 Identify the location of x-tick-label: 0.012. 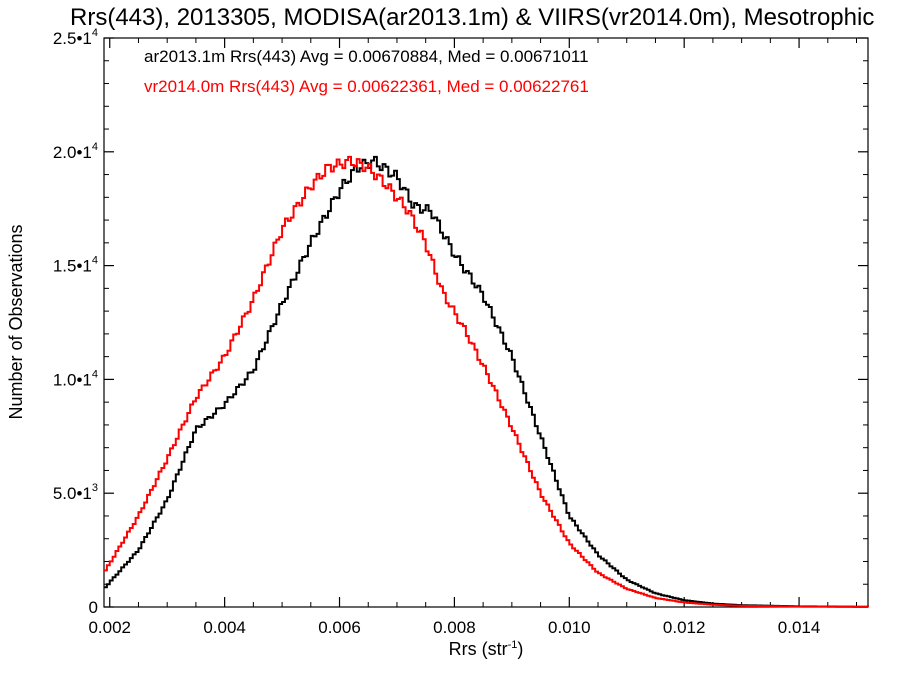
(684, 627).